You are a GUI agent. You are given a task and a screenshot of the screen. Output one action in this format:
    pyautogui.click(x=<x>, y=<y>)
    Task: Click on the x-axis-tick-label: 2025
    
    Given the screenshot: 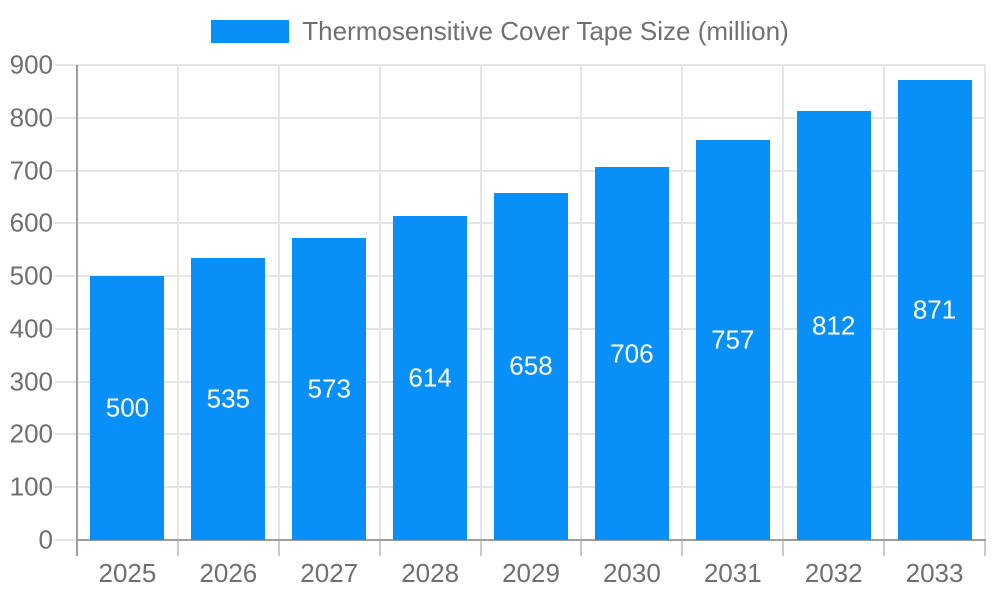 What is the action you would take?
    pyautogui.click(x=127, y=573)
    